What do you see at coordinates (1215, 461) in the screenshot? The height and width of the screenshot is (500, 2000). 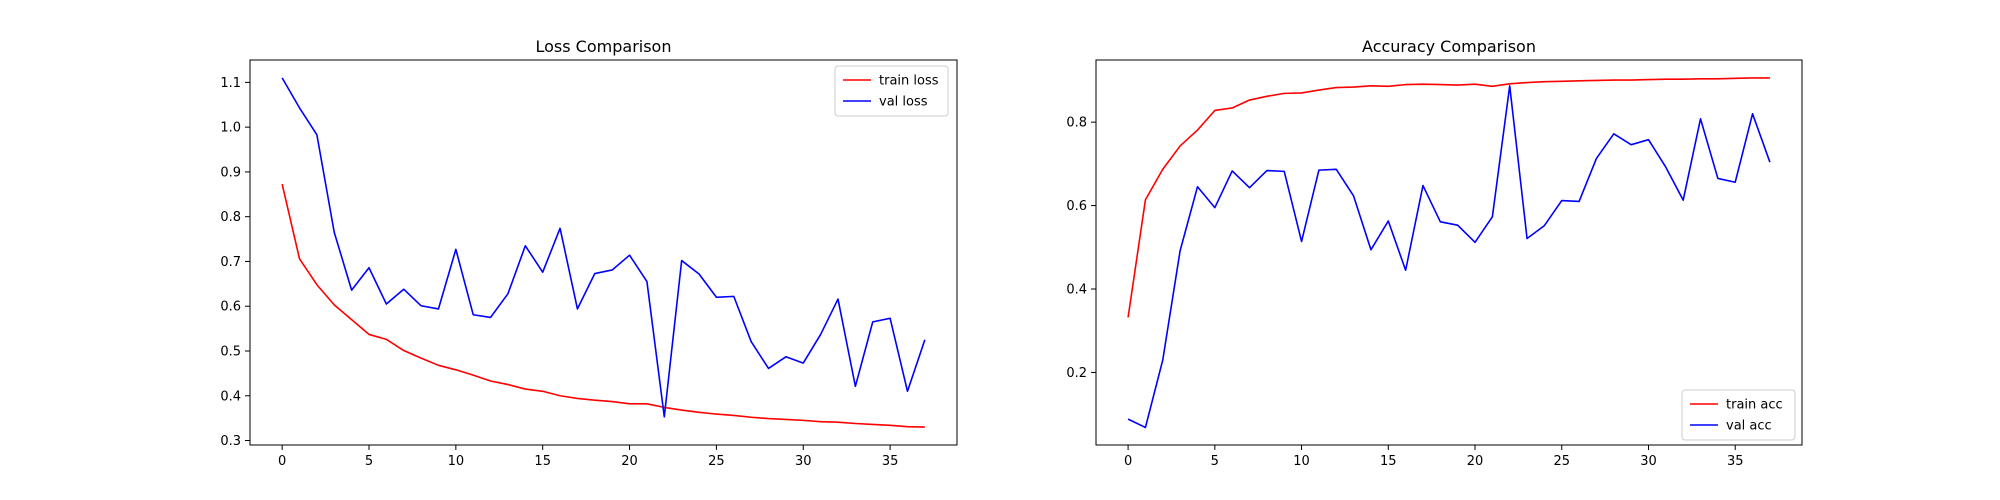 I see `accuracy-x-tick-label: 5` at bounding box center [1215, 461].